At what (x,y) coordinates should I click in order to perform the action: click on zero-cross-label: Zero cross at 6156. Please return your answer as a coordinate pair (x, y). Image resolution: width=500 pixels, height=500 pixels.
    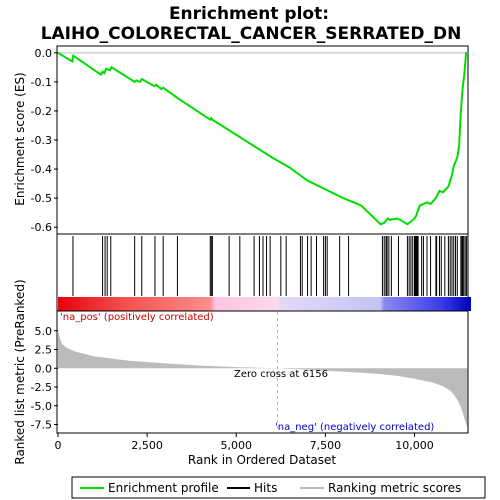
    Looking at the image, I should click on (281, 374).